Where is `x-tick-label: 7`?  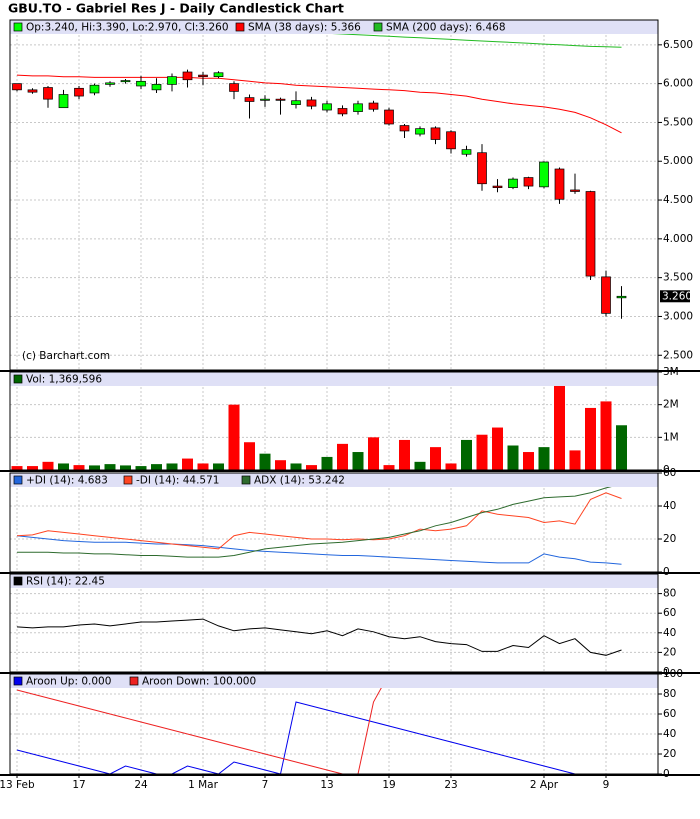
x-tick-label: 7 is located at coordinates (265, 785).